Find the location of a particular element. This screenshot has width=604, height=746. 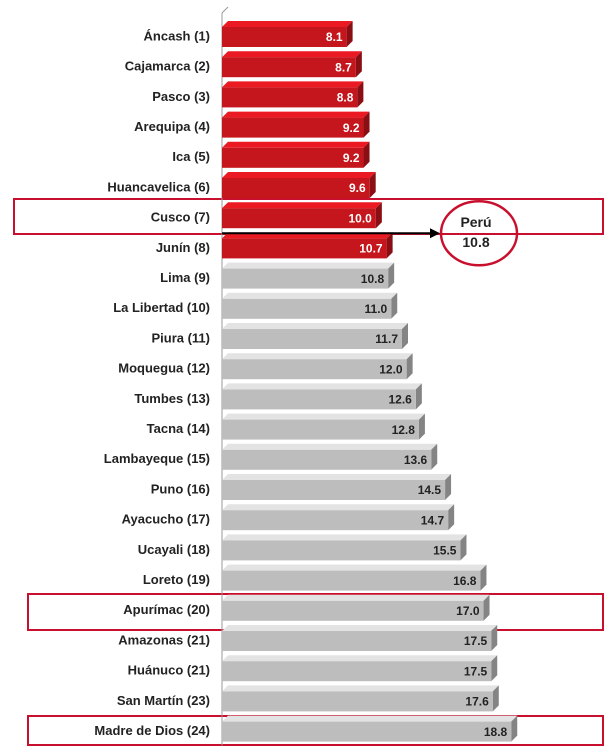

annotation-value: 10.8 is located at coordinates (475, 242).